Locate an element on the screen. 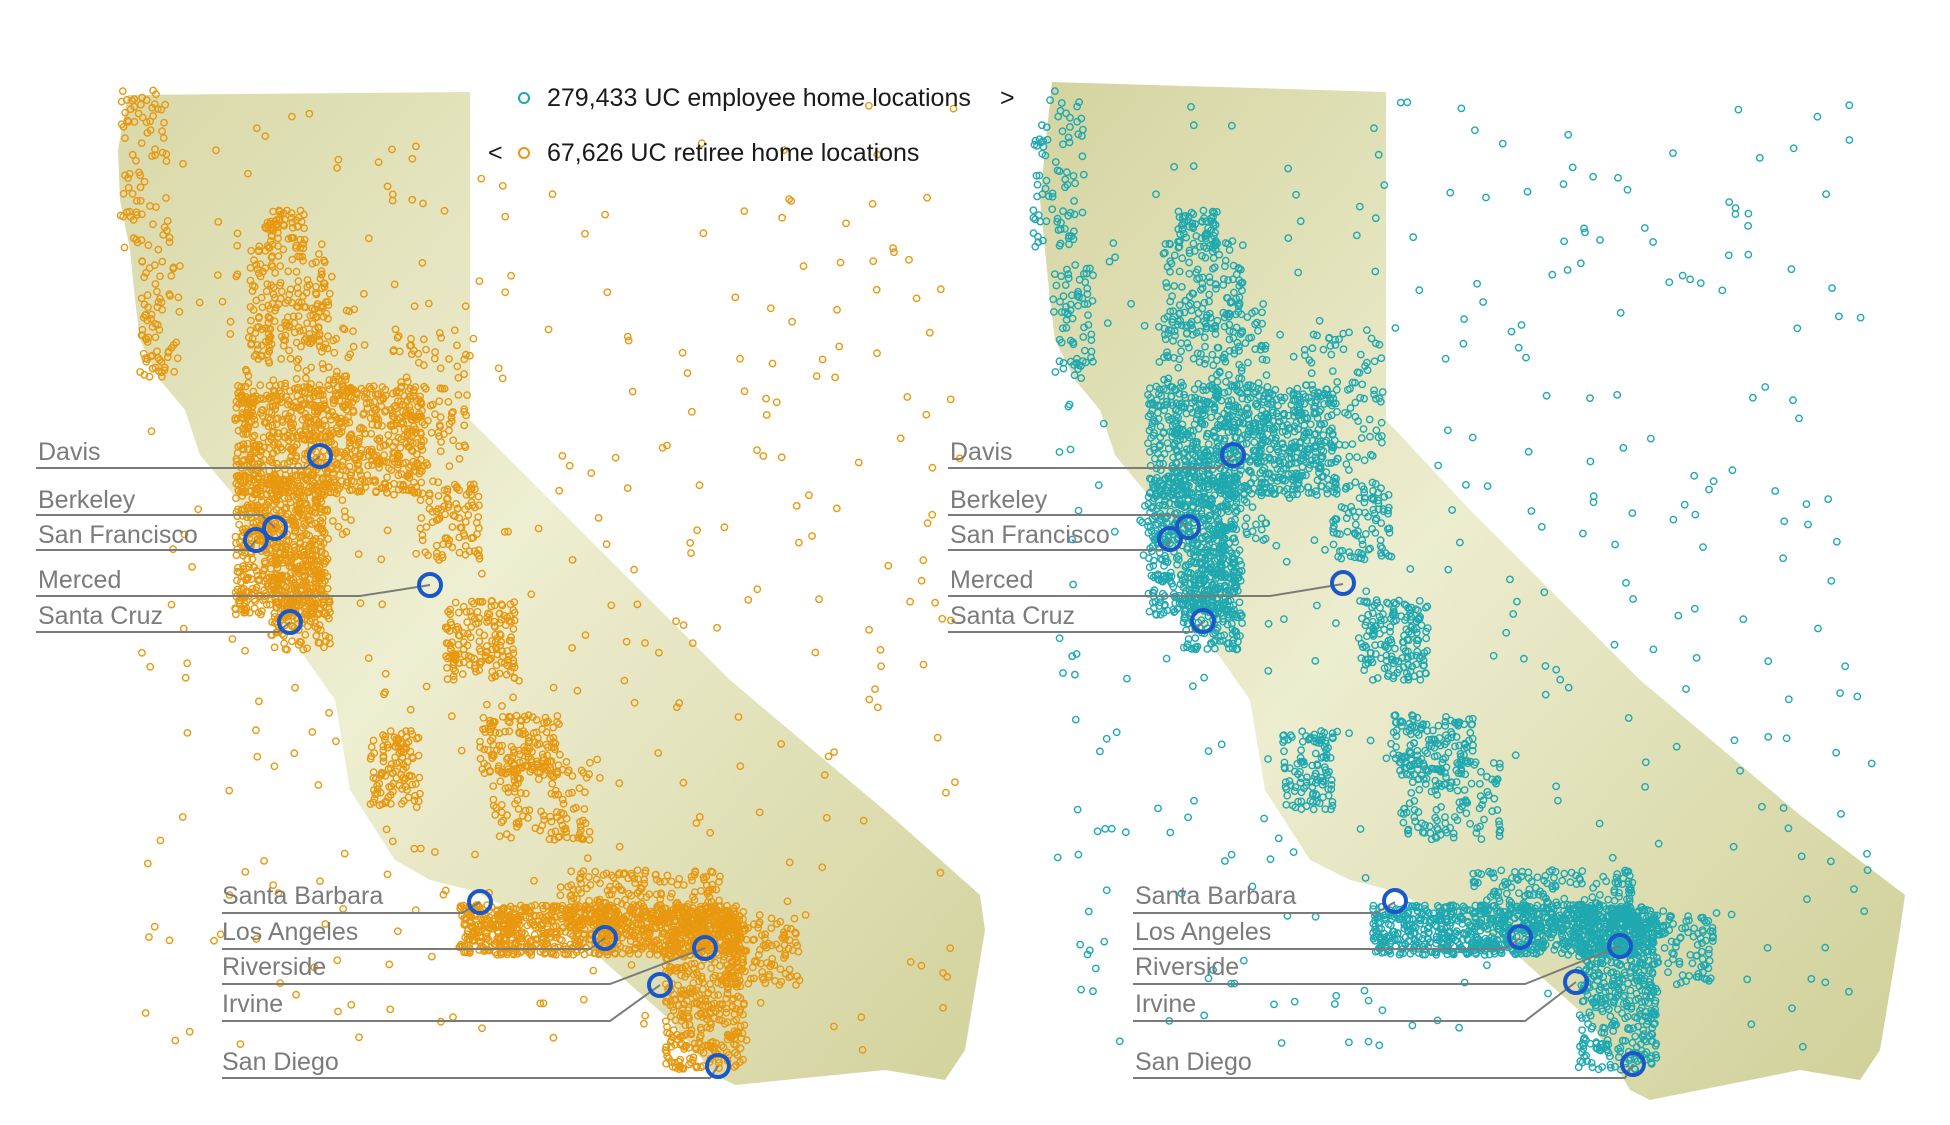 The height and width of the screenshot is (1125, 1950). leader-line-irvine is located at coordinates (441, 1003).